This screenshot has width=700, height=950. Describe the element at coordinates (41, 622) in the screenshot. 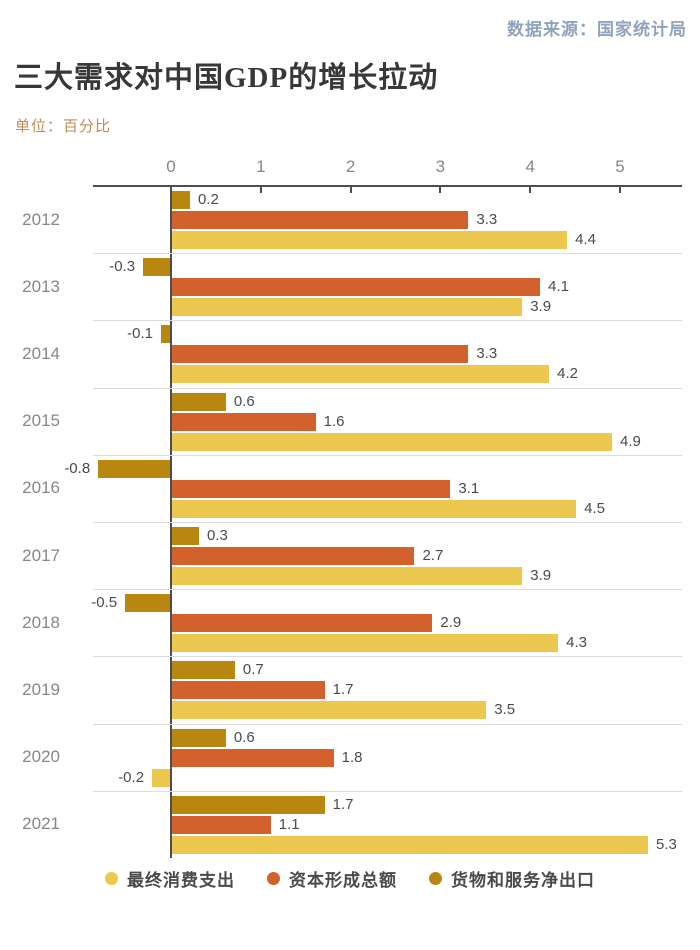

I see `year-label: 2018` at that location.